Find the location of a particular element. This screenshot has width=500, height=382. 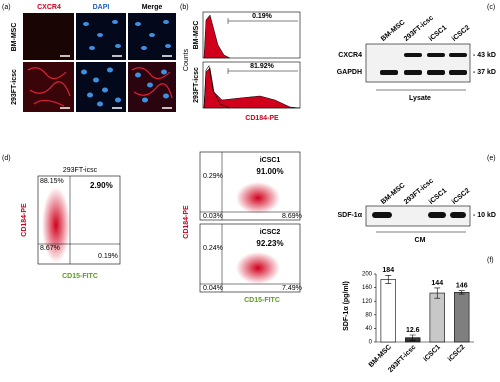

x-tick-label: BM-MSC is located at coordinates (380, 356).